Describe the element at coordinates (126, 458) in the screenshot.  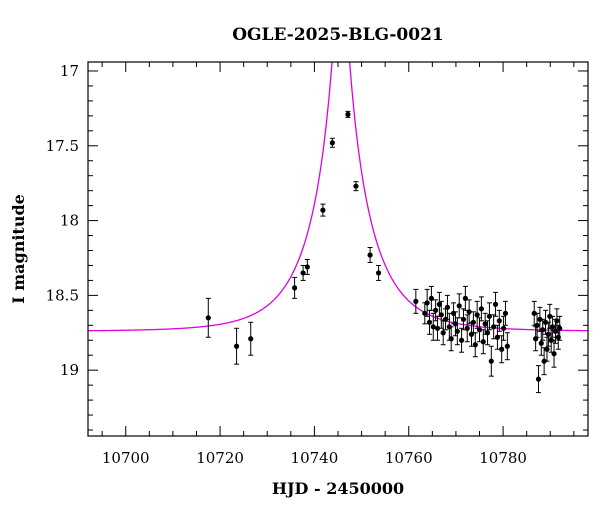
I see `x-tick-label: 10700` at that location.